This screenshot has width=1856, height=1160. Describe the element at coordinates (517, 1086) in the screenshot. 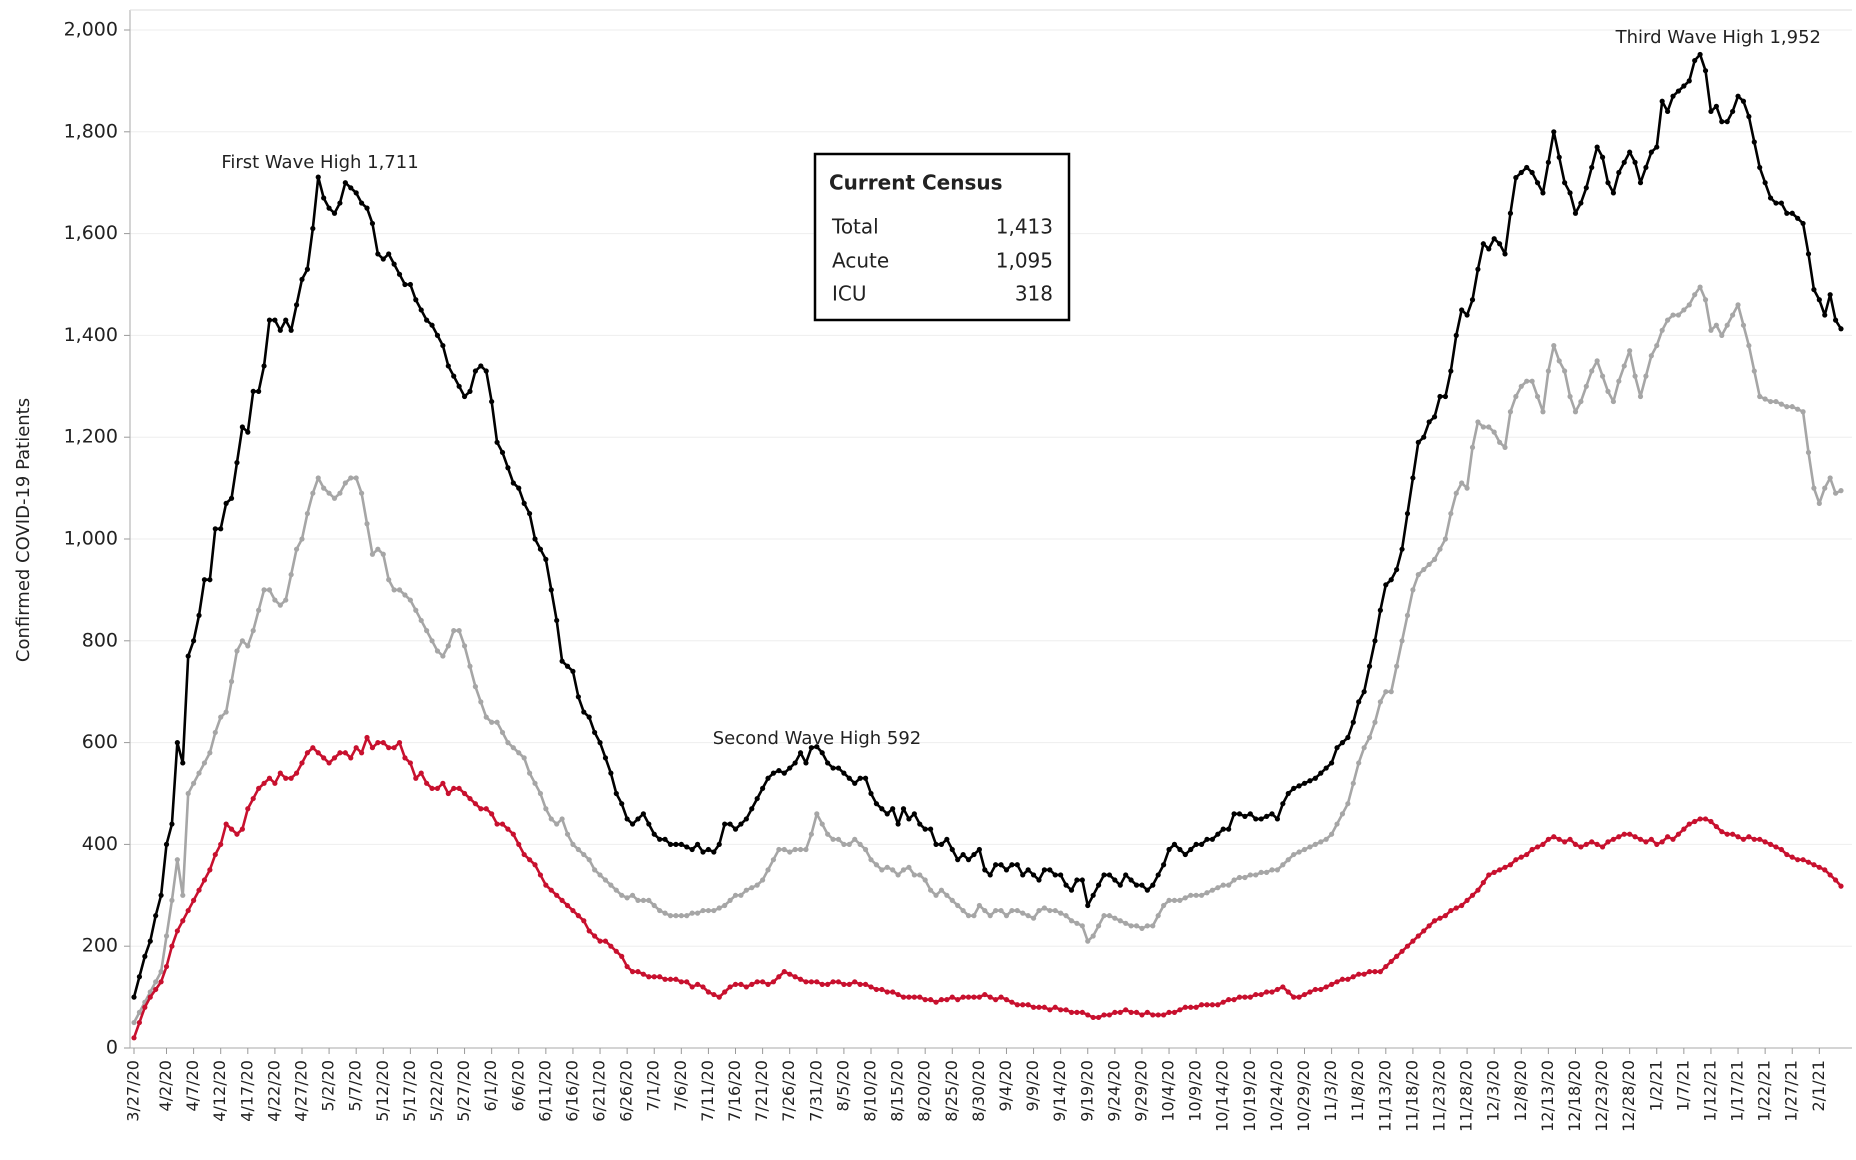

I see `x-tick-label: 6/6/20` at that location.